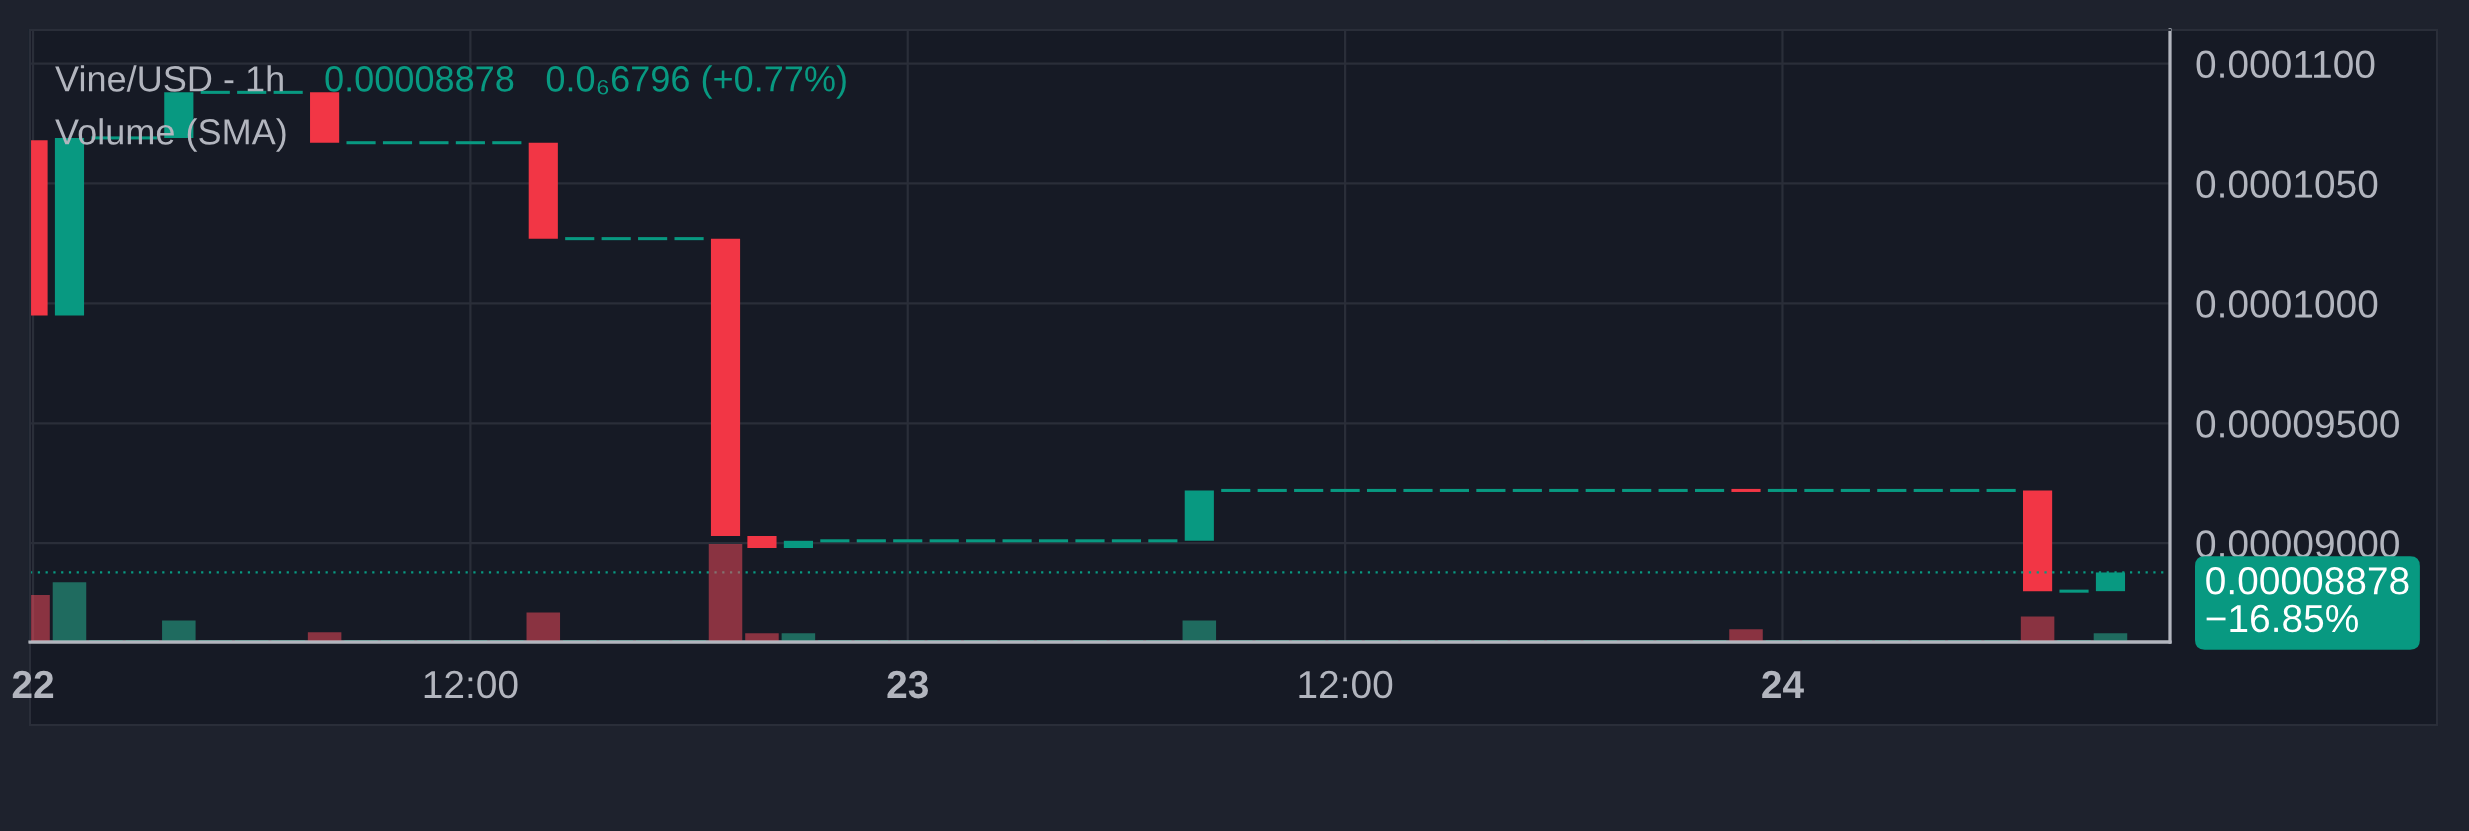 Image resolution: width=2469 pixels, height=831 pixels. I want to click on y-tick-label: 0.00009500, so click(2297, 424).